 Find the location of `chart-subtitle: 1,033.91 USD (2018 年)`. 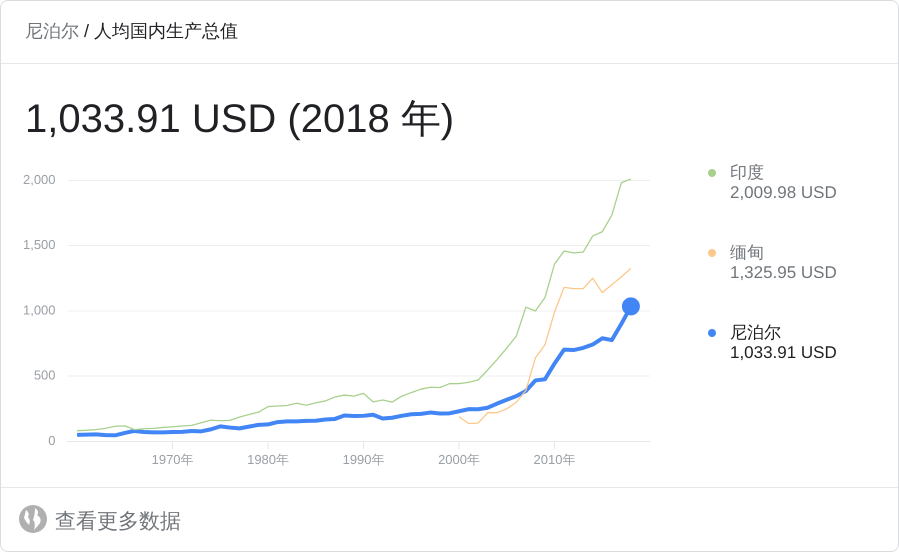

chart-subtitle: 1,033.91 USD (2018 年) is located at coordinates (239, 119).